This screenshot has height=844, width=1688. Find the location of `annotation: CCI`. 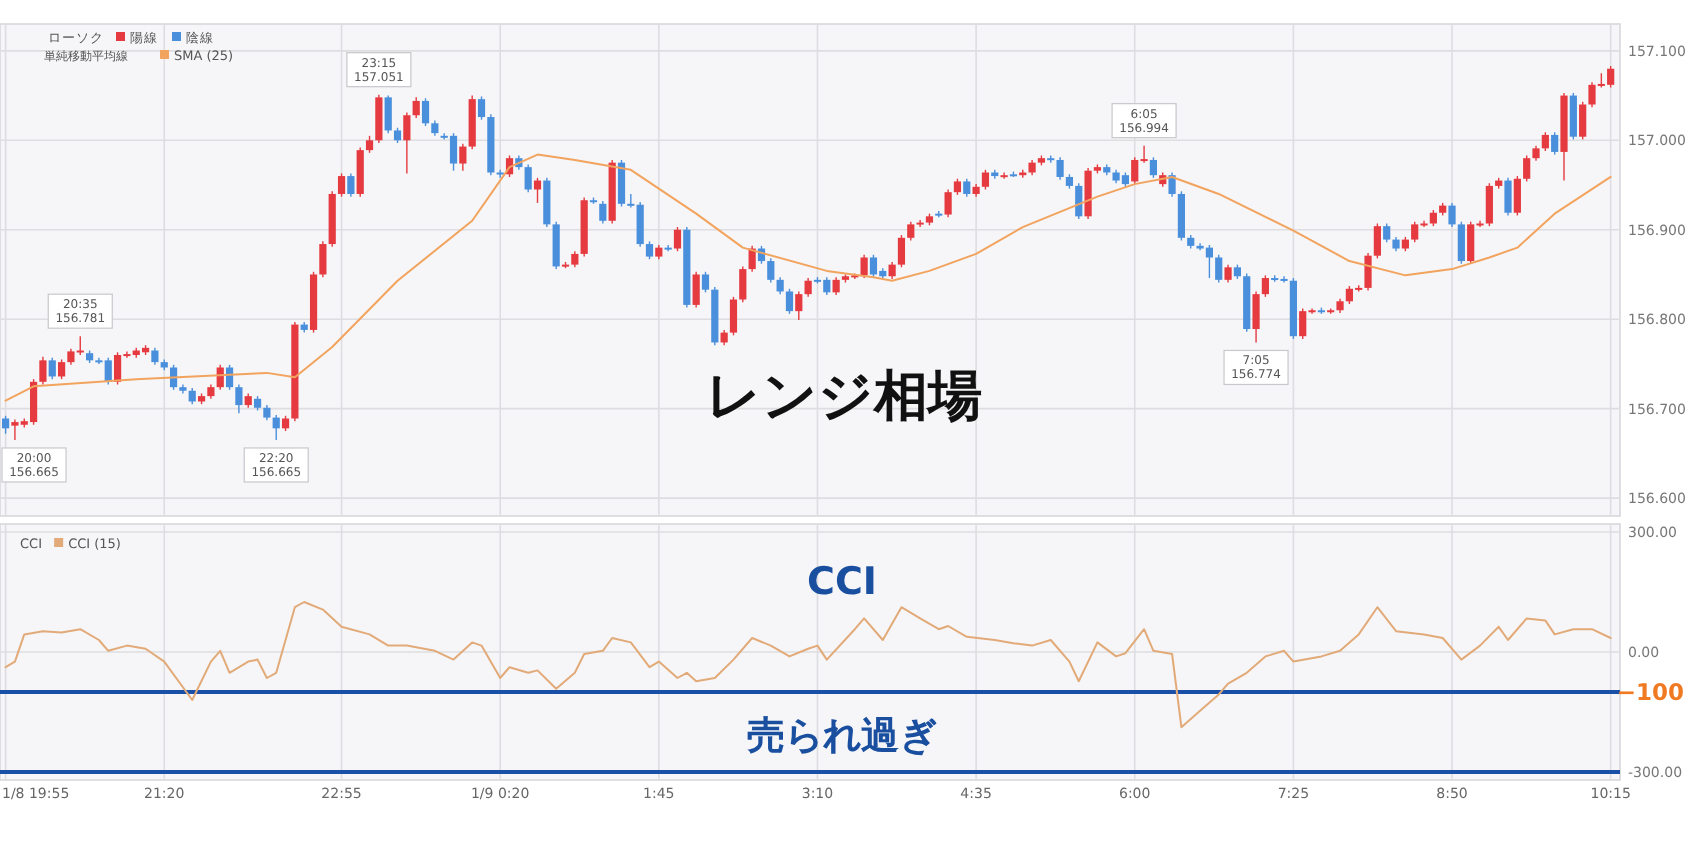

annotation: CCI is located at coordinates (842, 582).